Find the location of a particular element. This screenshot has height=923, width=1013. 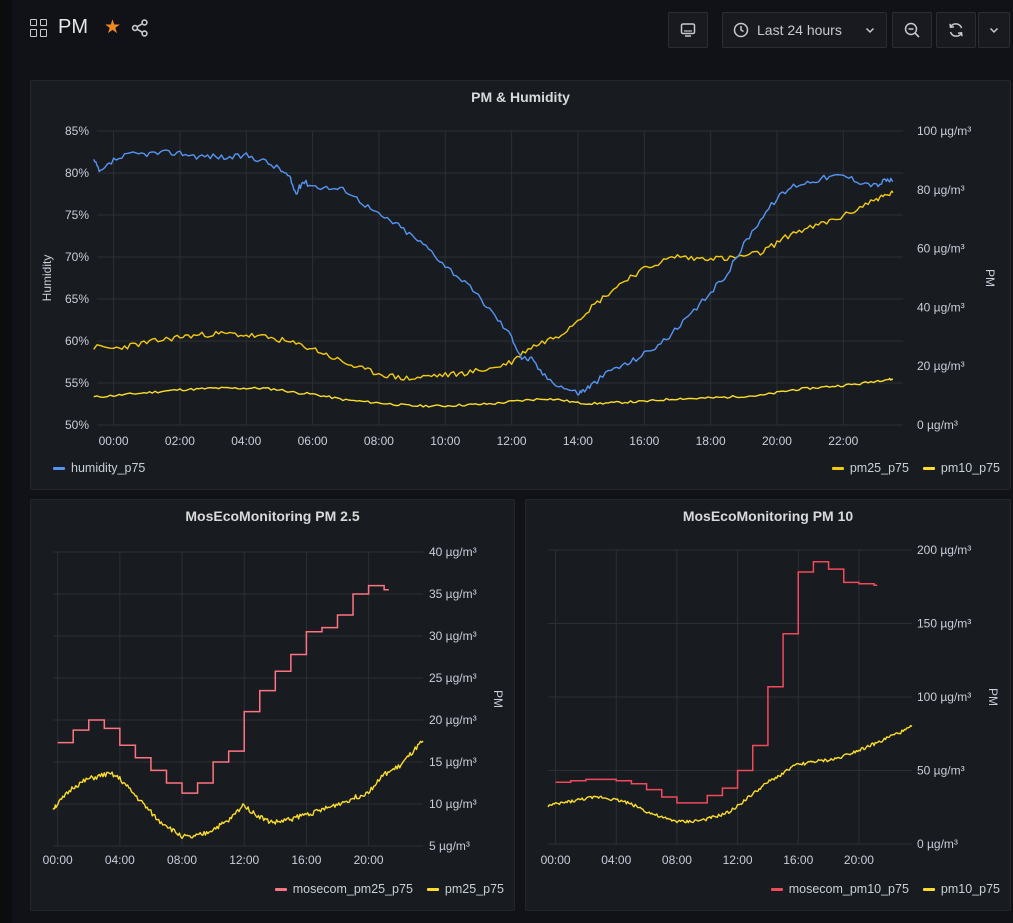

series-step-mosecom-pm10 is located at coordinates (716, 682).